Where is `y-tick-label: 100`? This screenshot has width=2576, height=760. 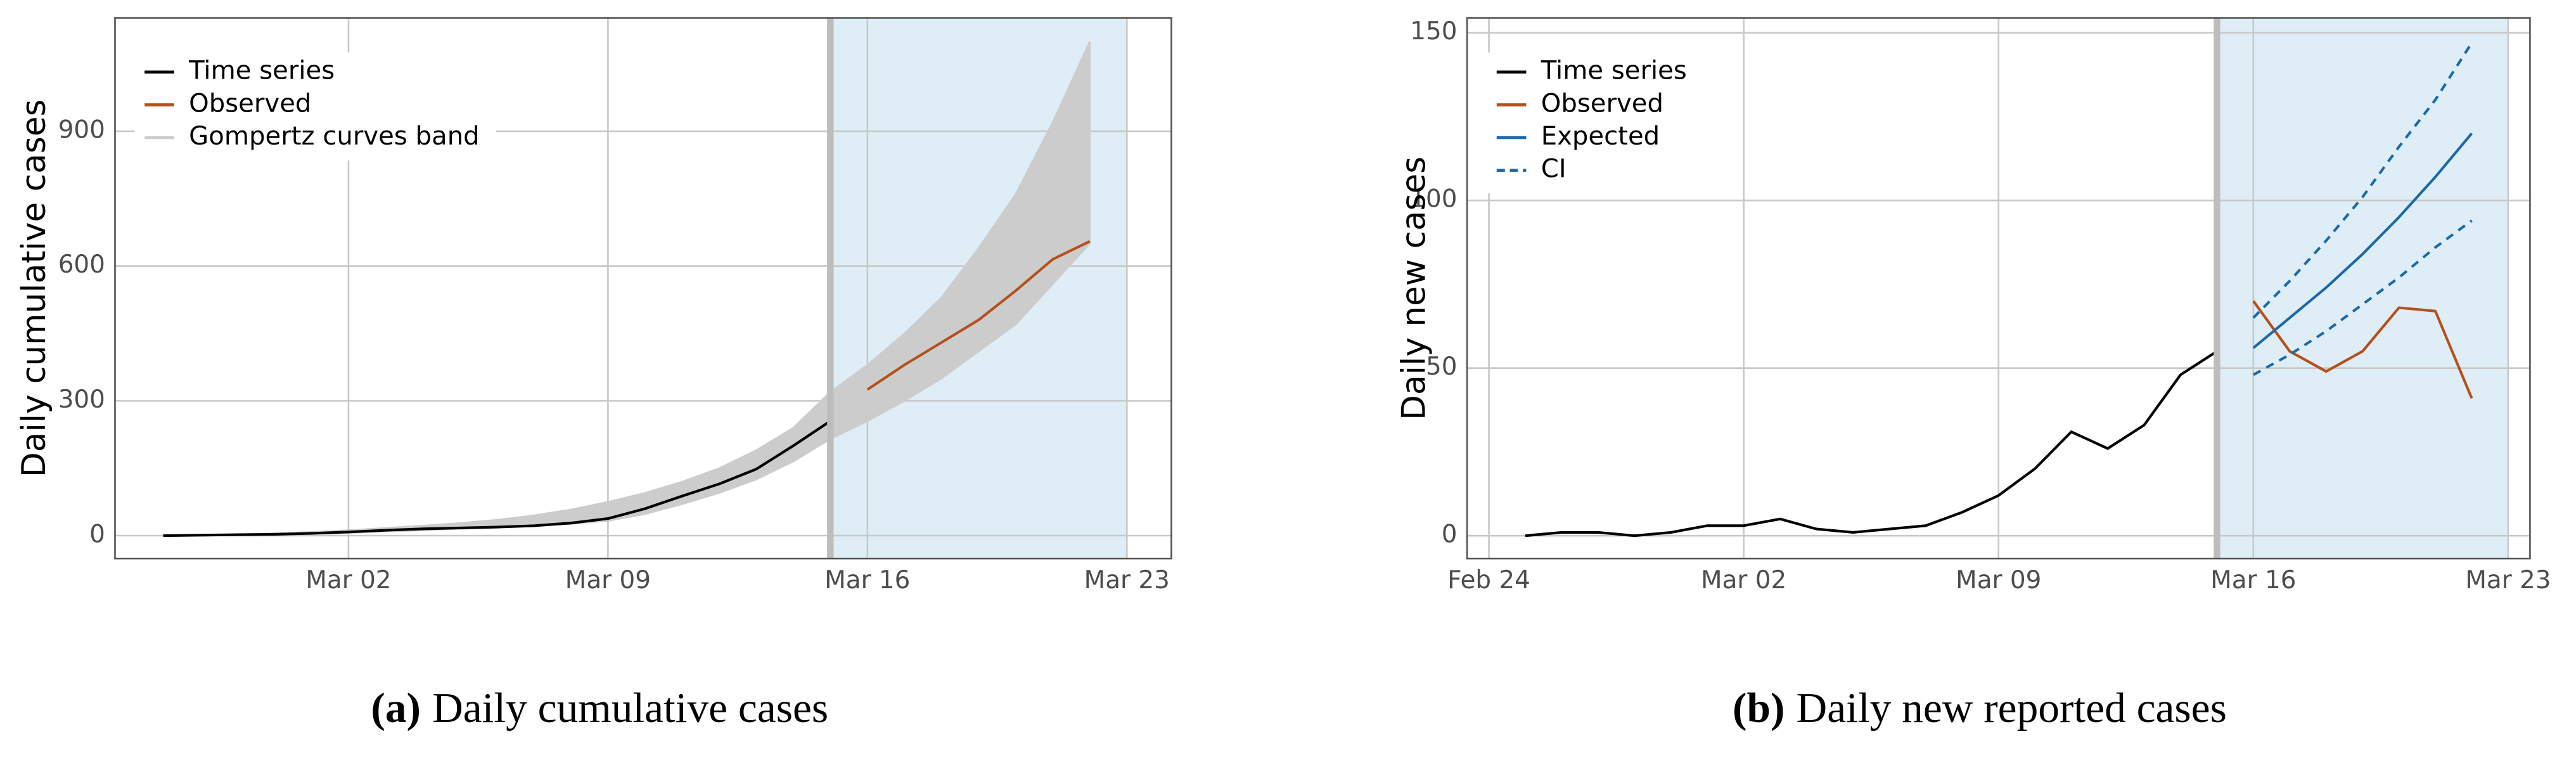 y-tick-label: 100 is located at coordinates (1433, 199).